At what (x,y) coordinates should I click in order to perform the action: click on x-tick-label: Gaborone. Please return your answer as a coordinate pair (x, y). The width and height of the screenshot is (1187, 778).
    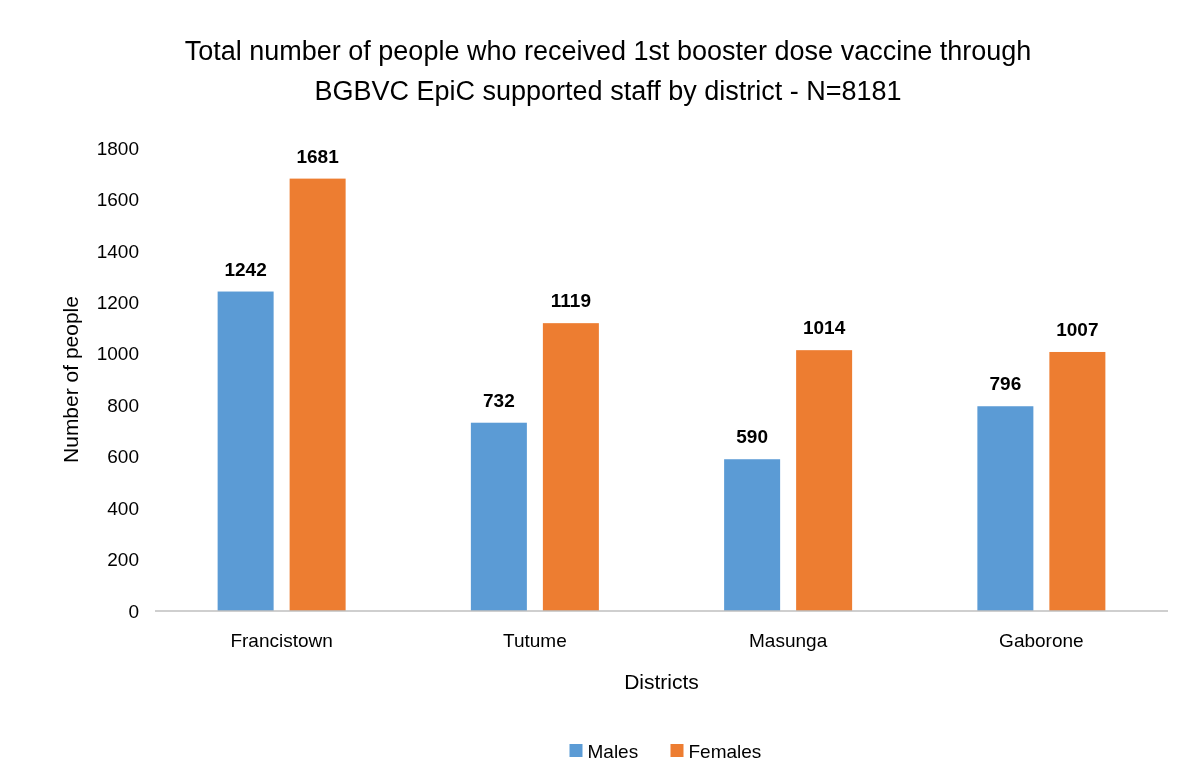
    Looking at the image, I should click on (1041, 640).